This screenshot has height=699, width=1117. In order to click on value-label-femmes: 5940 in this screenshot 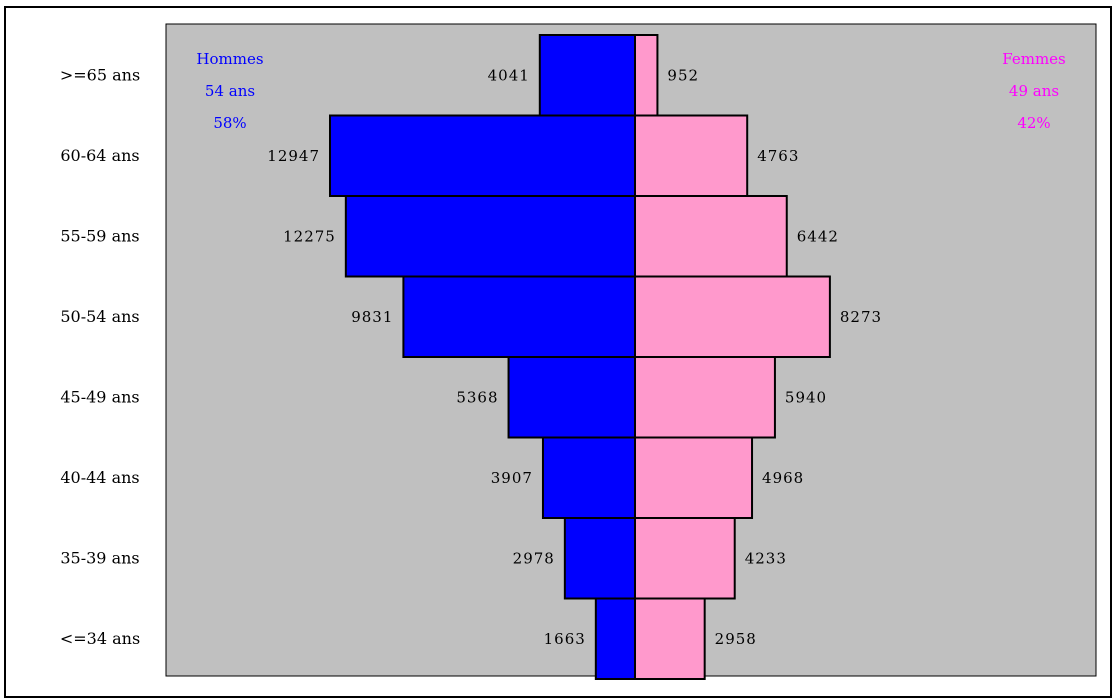, I will do `click(806, 397)`.